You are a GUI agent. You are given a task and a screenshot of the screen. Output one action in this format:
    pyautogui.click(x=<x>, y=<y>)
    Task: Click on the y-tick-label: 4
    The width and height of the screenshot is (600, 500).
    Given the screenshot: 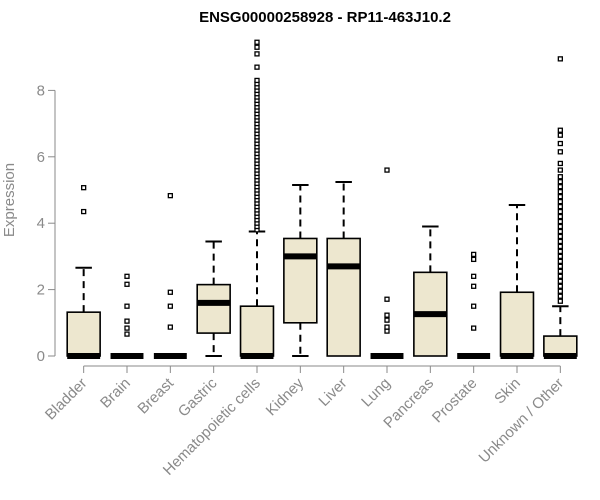 What is the action you would take?
    pyautogui.click(x=41, y=223)
    